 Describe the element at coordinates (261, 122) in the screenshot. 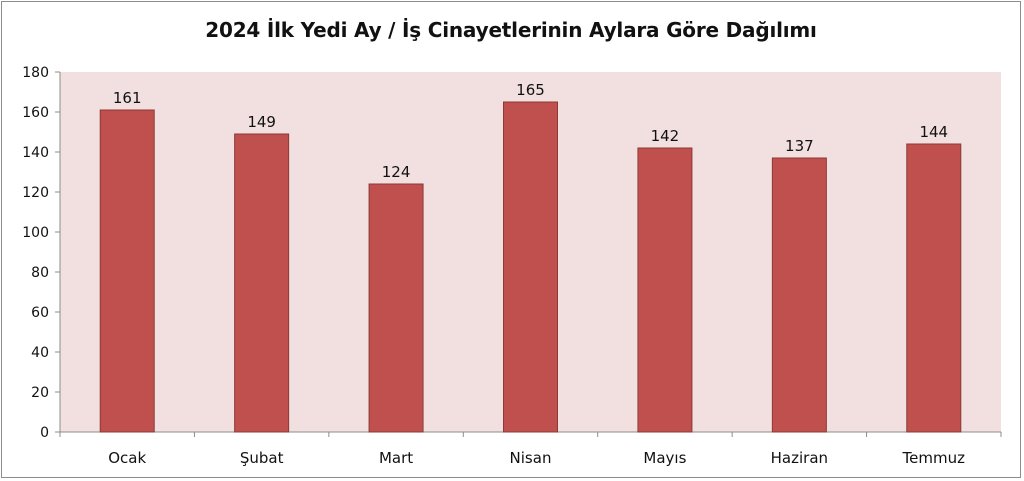

I see `data-label: 149` at that location.